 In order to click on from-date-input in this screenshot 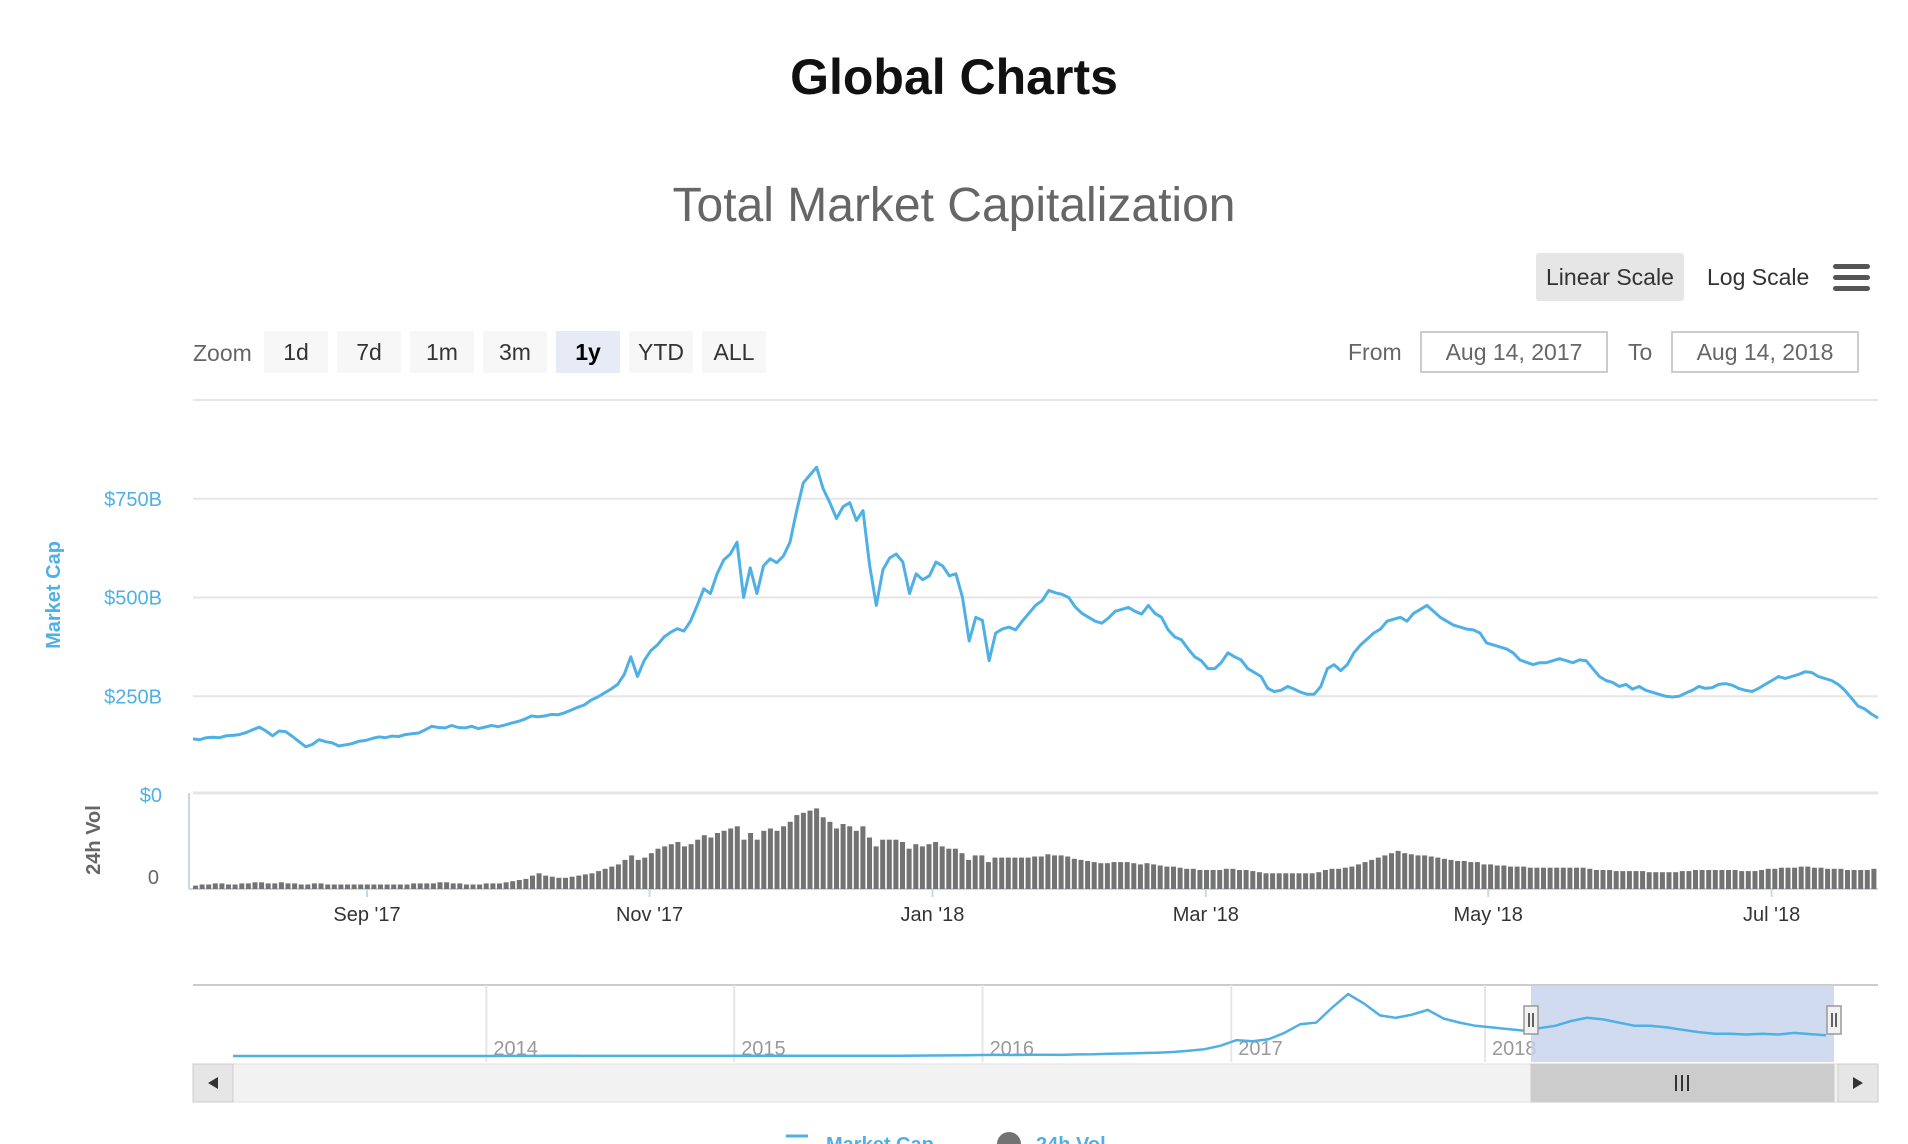, I will do `click(1514, 352)`.